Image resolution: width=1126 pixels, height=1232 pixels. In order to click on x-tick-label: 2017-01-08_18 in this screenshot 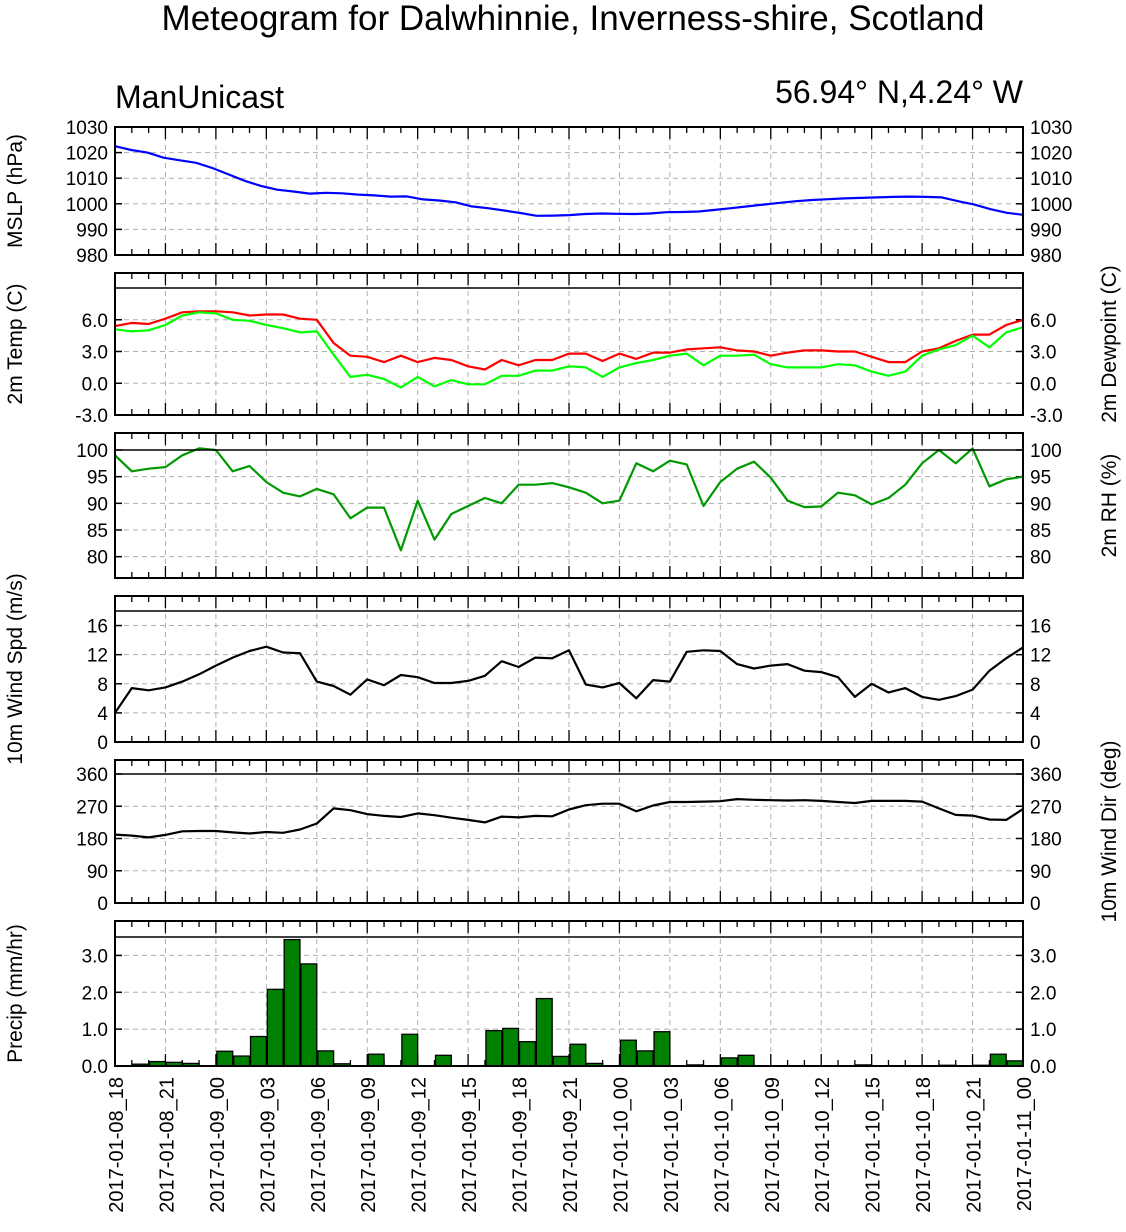, I will do `click(117, 1145)`.